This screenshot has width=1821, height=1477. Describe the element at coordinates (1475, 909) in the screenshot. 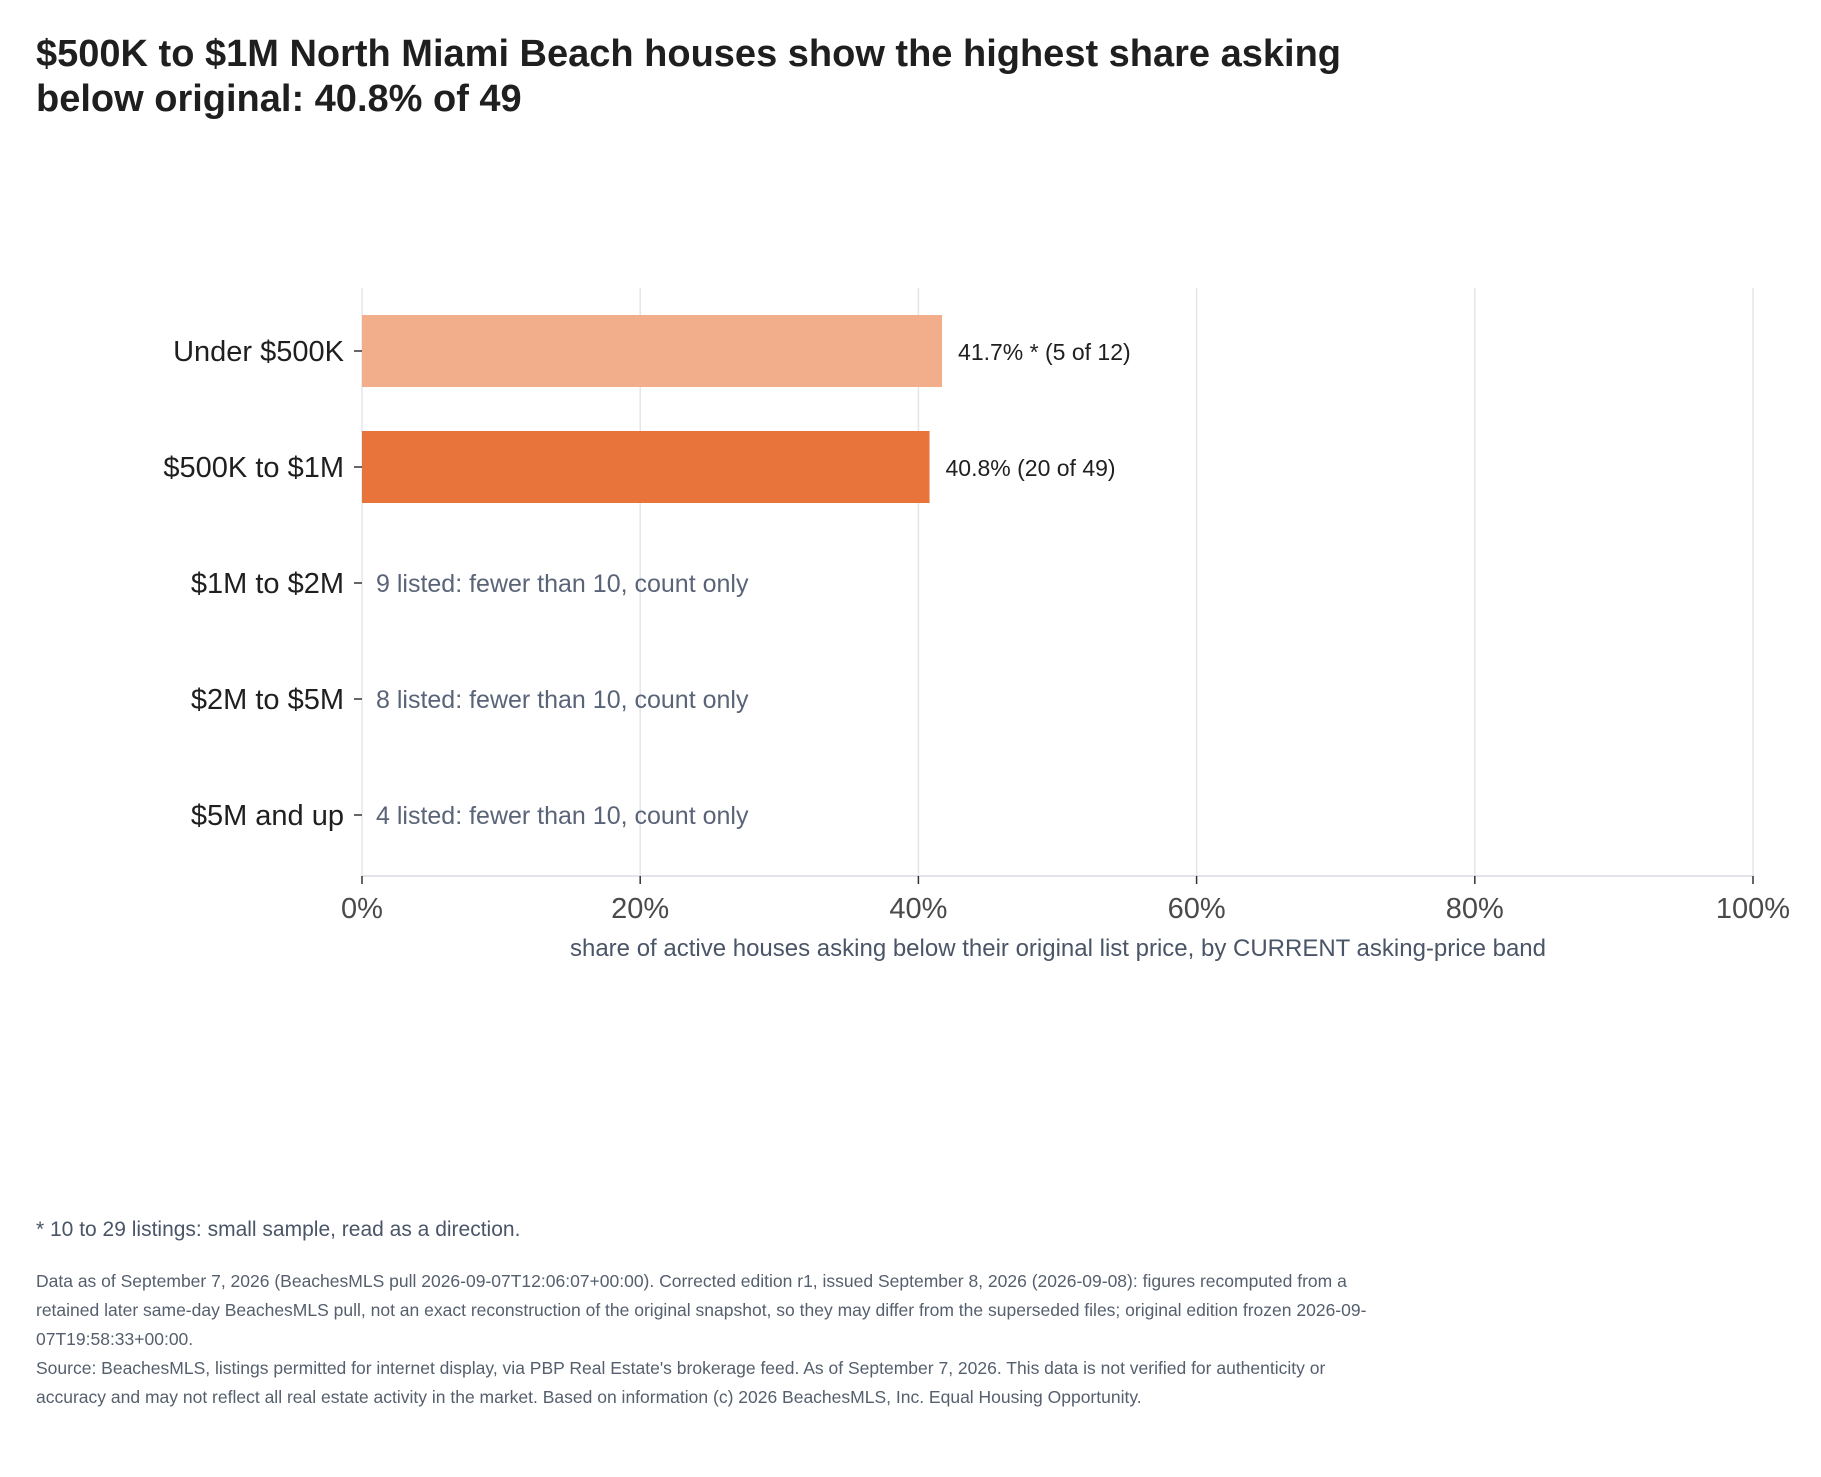

I see `x-tick-label: 80%` at that location.